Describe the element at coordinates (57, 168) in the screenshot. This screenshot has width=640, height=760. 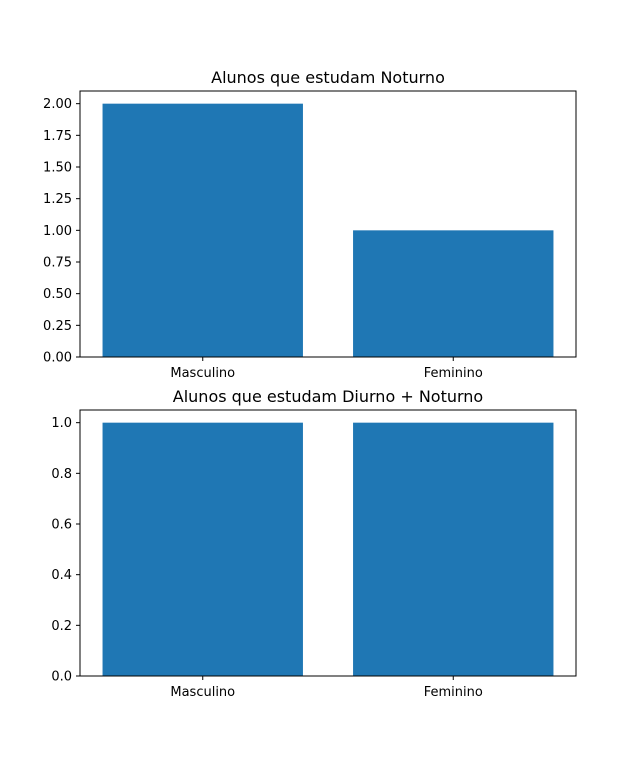
I see `y-tick-label: 1.50` at that location.